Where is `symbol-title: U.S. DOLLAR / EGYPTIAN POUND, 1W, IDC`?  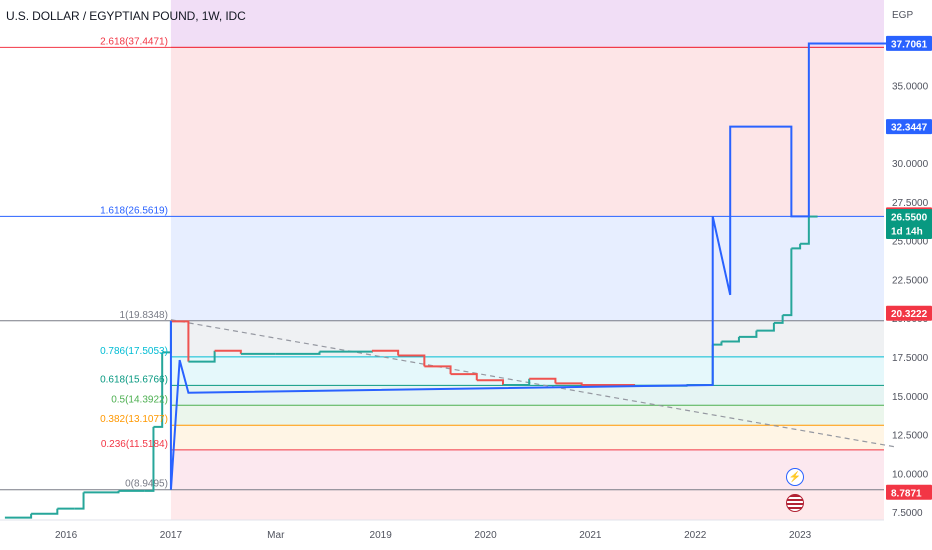 symbol-title: U.S. DOLLAR / EGYPTIAN POUND, 1W, IDC is located at coordinates (126, 16).